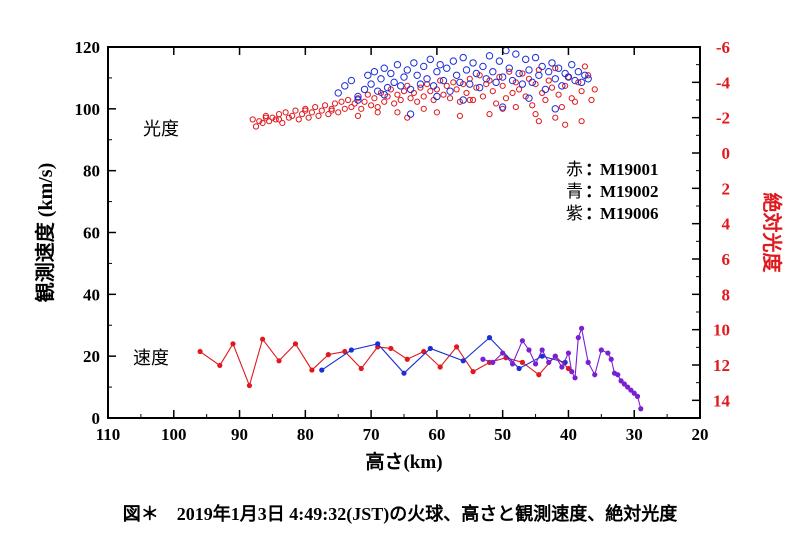 This screenshot has width=800, height=558. Describe the element at coordinates (443, 355) in the screenshot. I see `m19002-speed-line` at that location.